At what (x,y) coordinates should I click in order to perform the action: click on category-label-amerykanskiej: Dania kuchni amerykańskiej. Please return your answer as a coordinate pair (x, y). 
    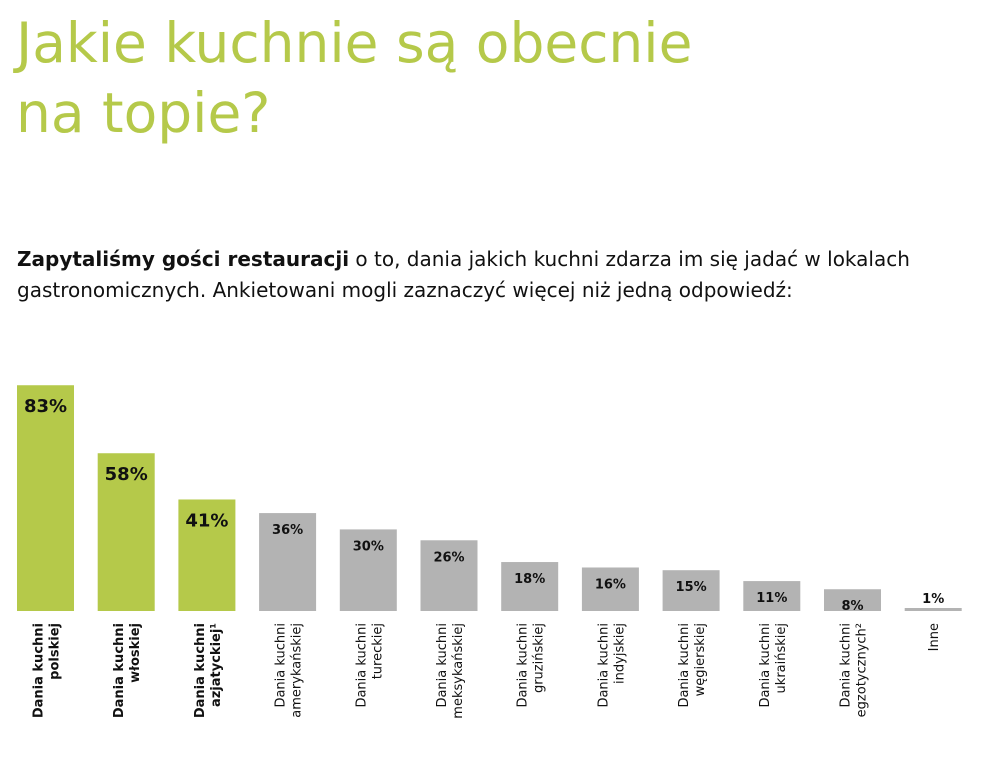
    Looking at the image, I should click on (289, 670).